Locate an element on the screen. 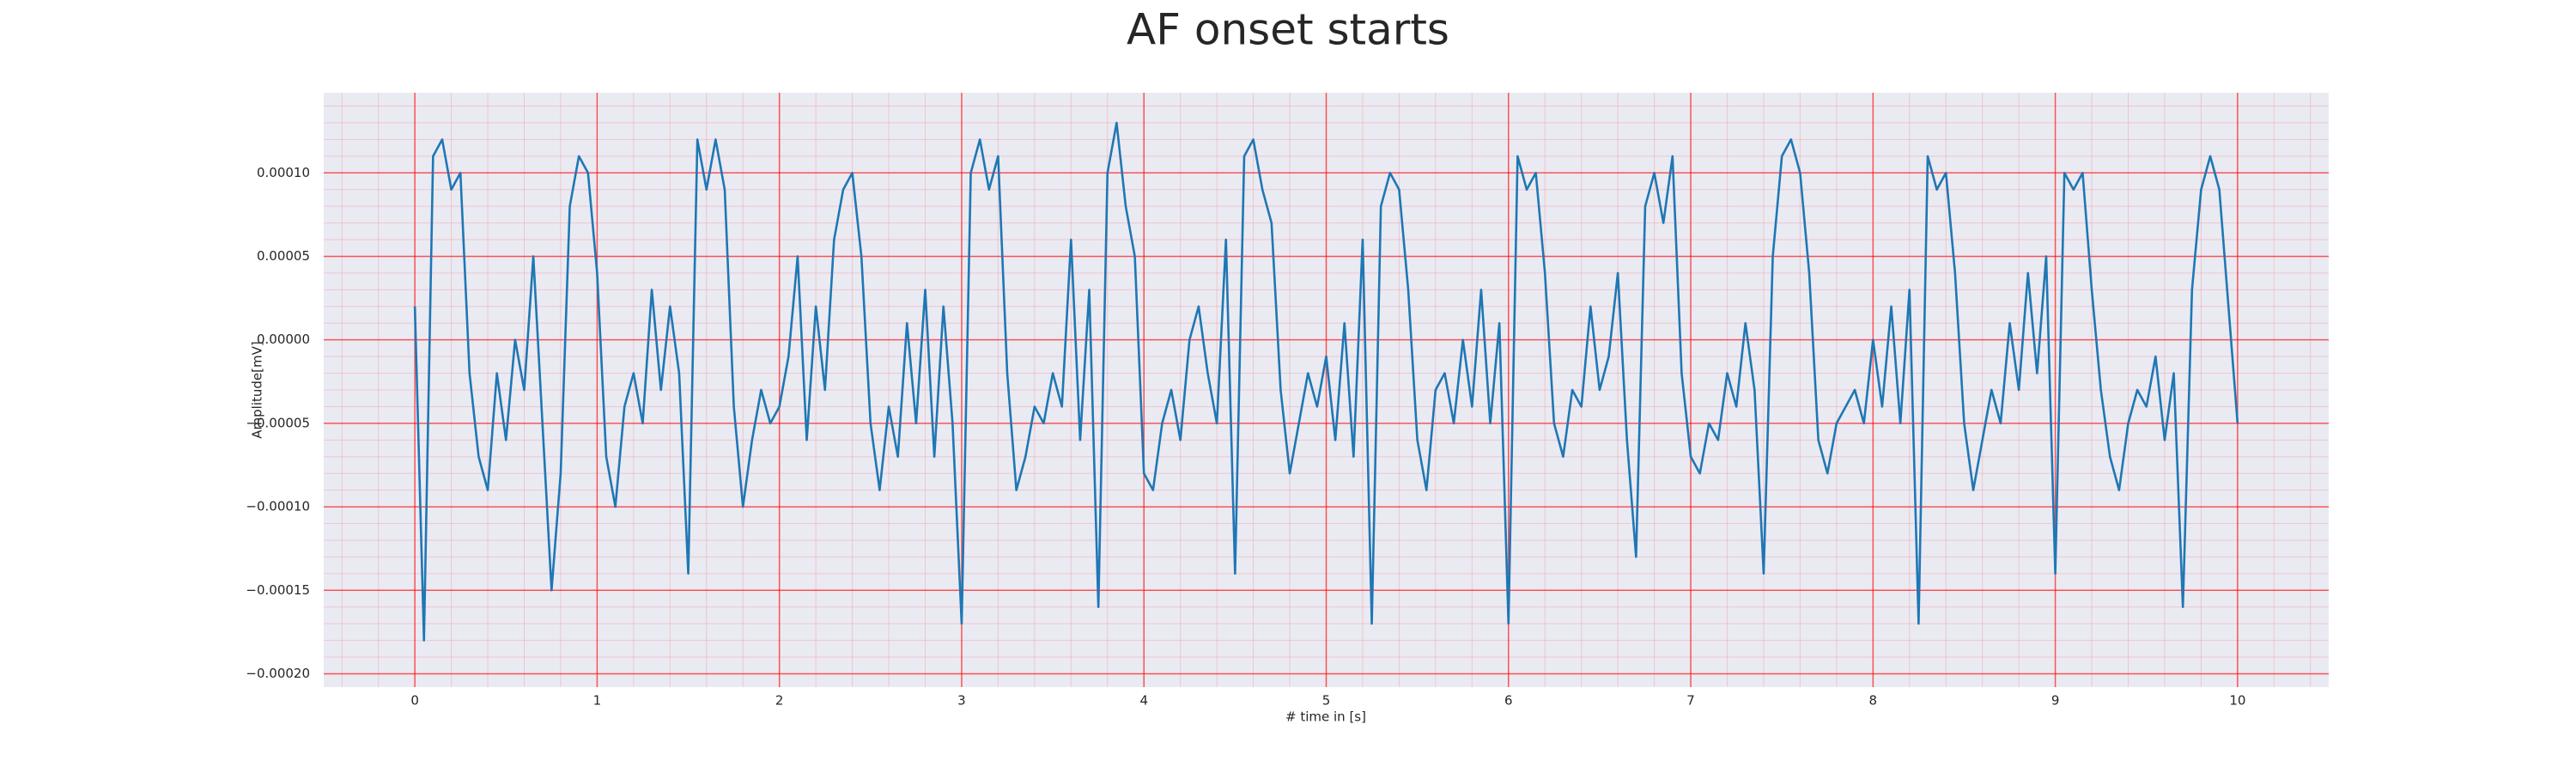 Image resolution: width=2576 pixels, height=773 pixels. x-tick-label: 8 is located at coordinates (1873, 701).